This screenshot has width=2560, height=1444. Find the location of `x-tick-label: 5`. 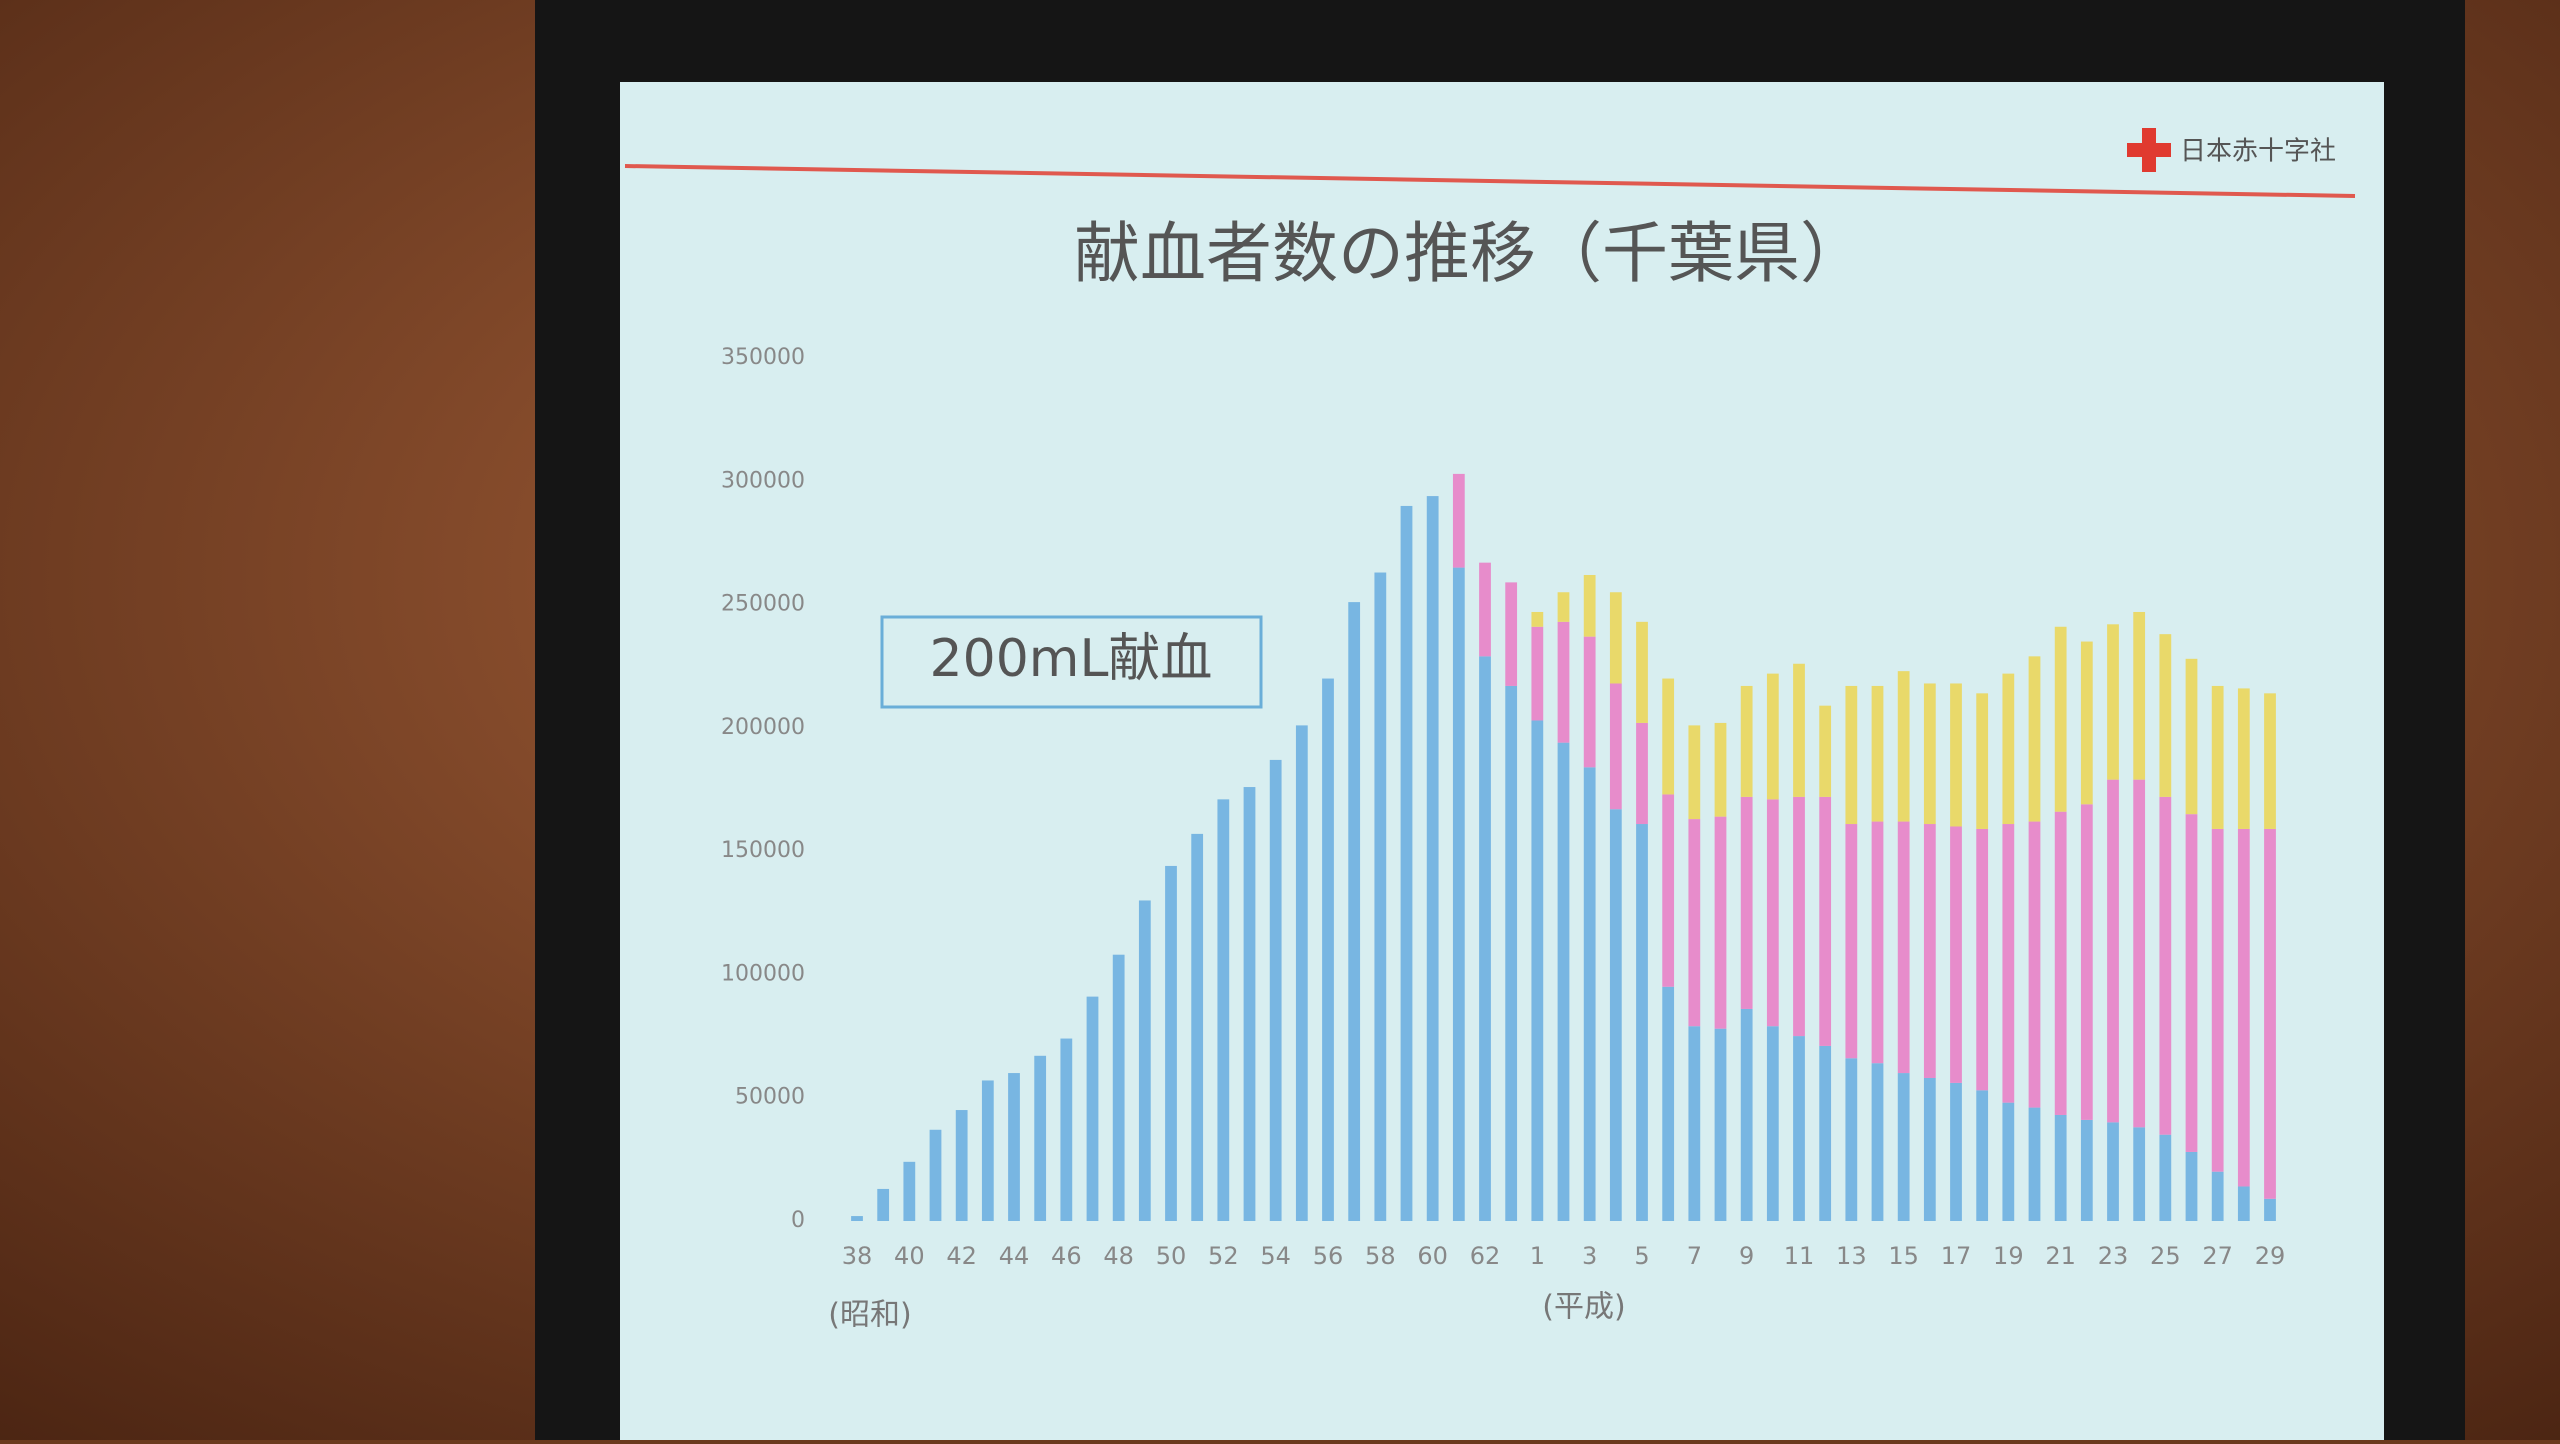

x-tick-label: 5 is located at coordinates (1641, 1256).